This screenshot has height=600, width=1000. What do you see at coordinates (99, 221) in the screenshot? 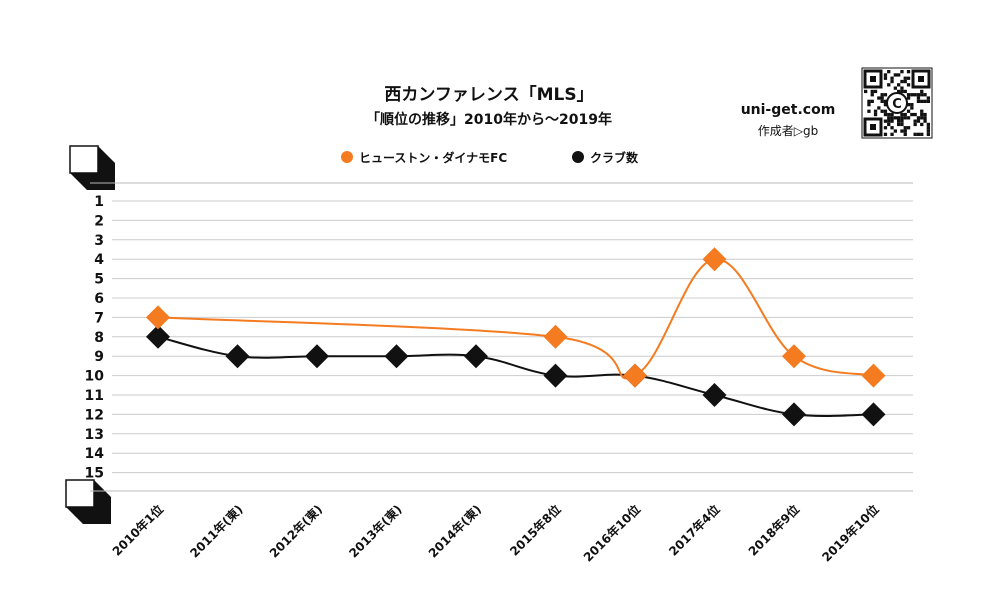
I see `y-tick-label: 2` at bounding box center [99, 221].